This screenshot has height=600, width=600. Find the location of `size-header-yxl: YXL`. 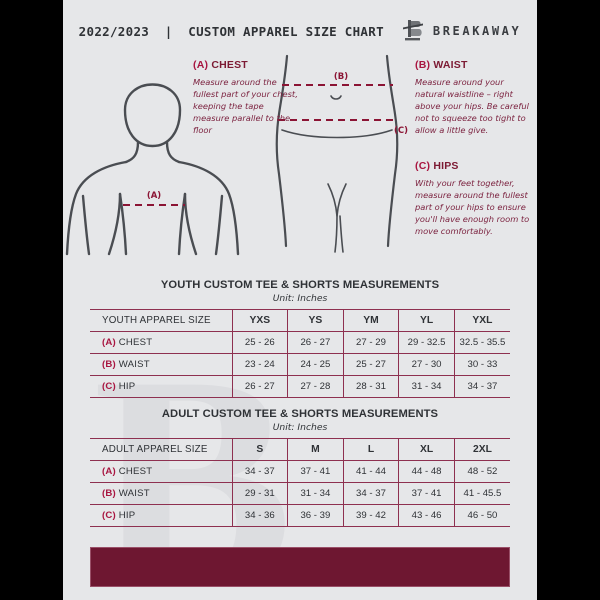

size-header-yxl: YXL is located at coordinates (481, 320).